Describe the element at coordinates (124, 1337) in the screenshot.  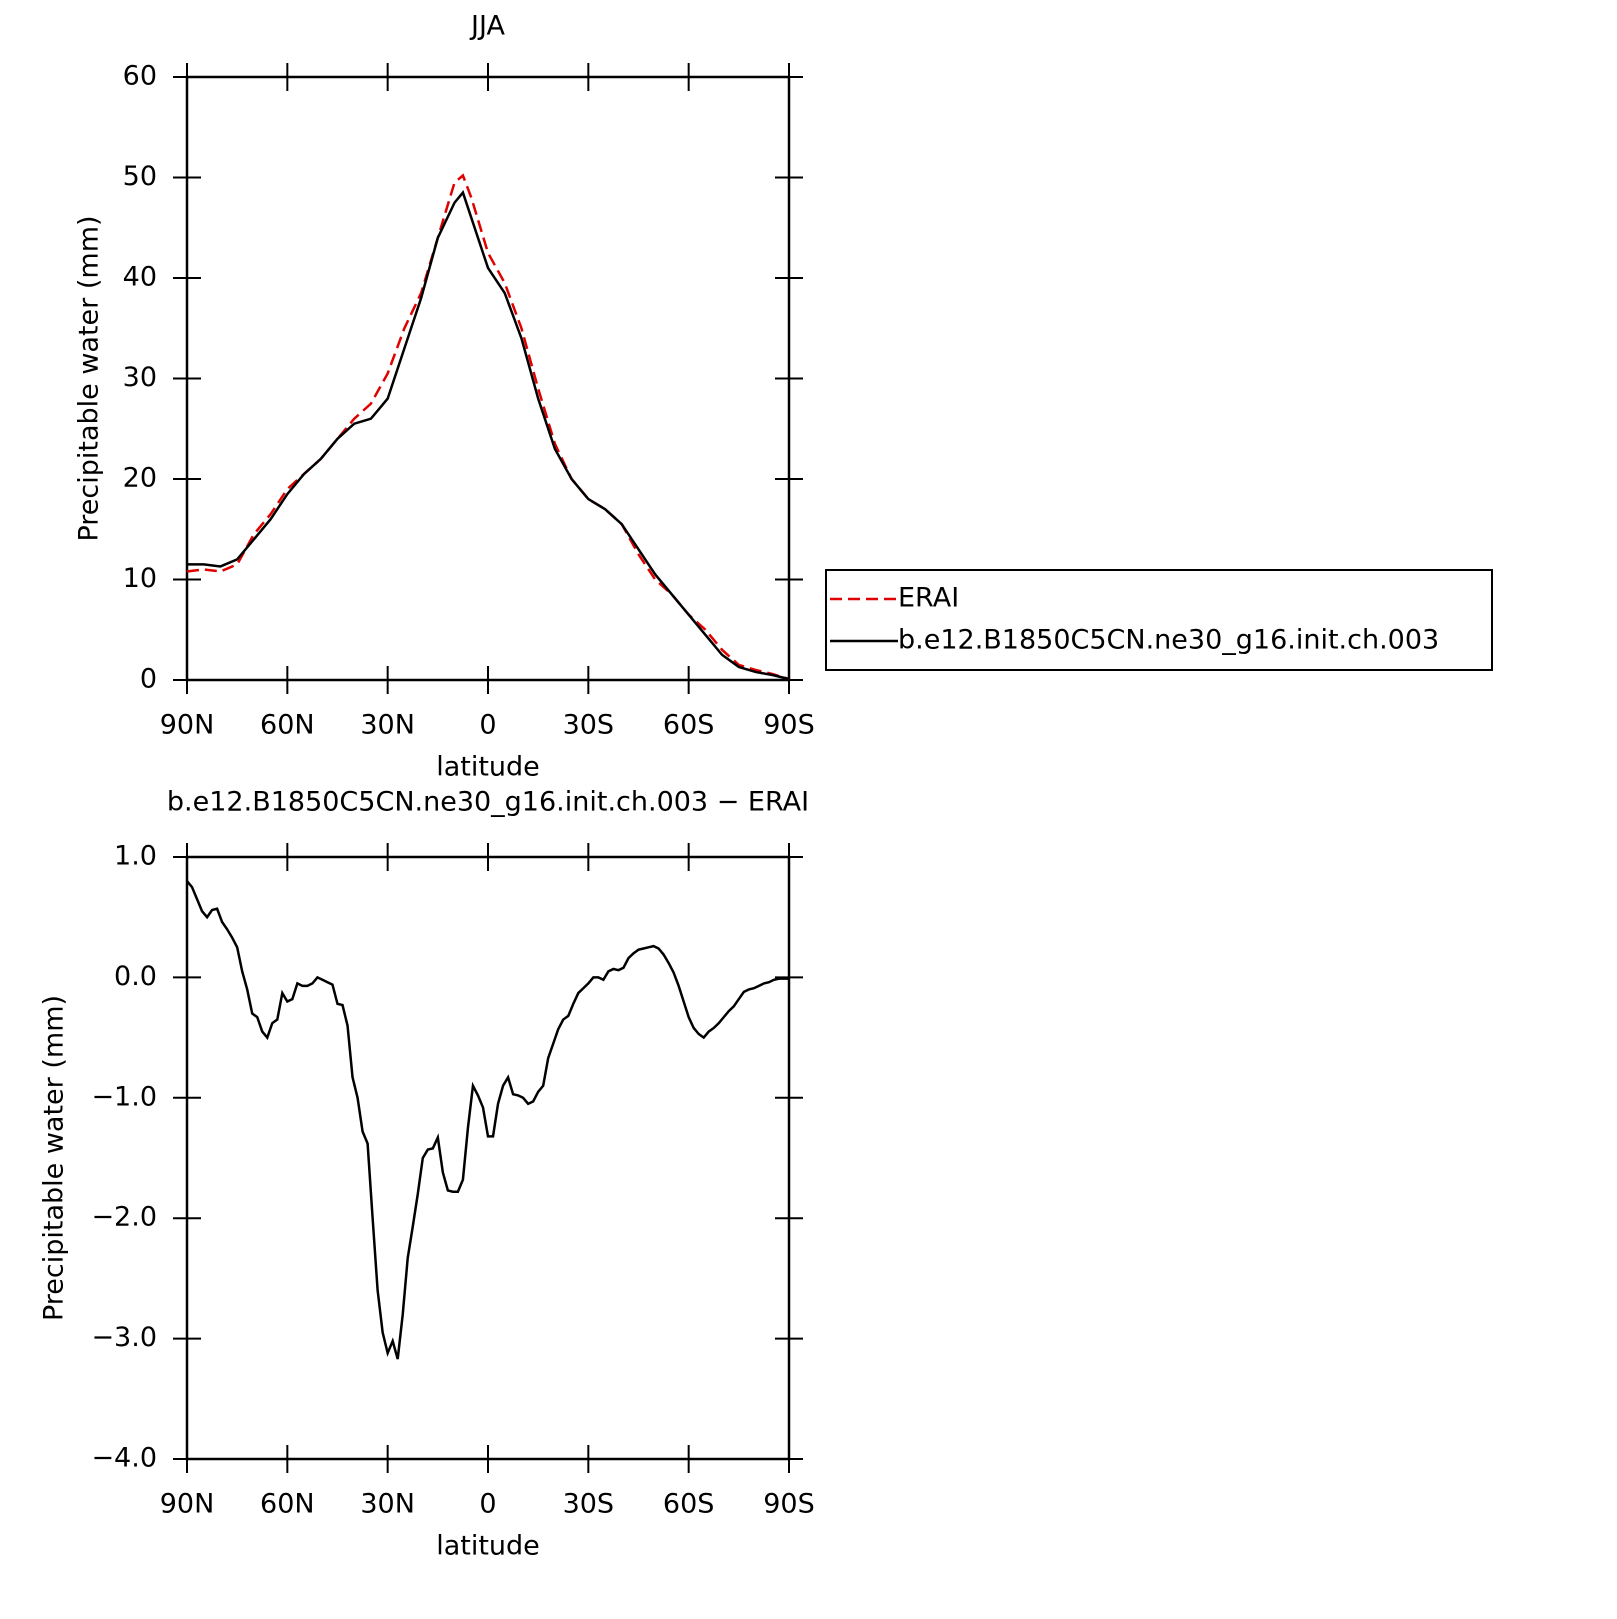
I see `y-tick-label: −3.0` at that location.